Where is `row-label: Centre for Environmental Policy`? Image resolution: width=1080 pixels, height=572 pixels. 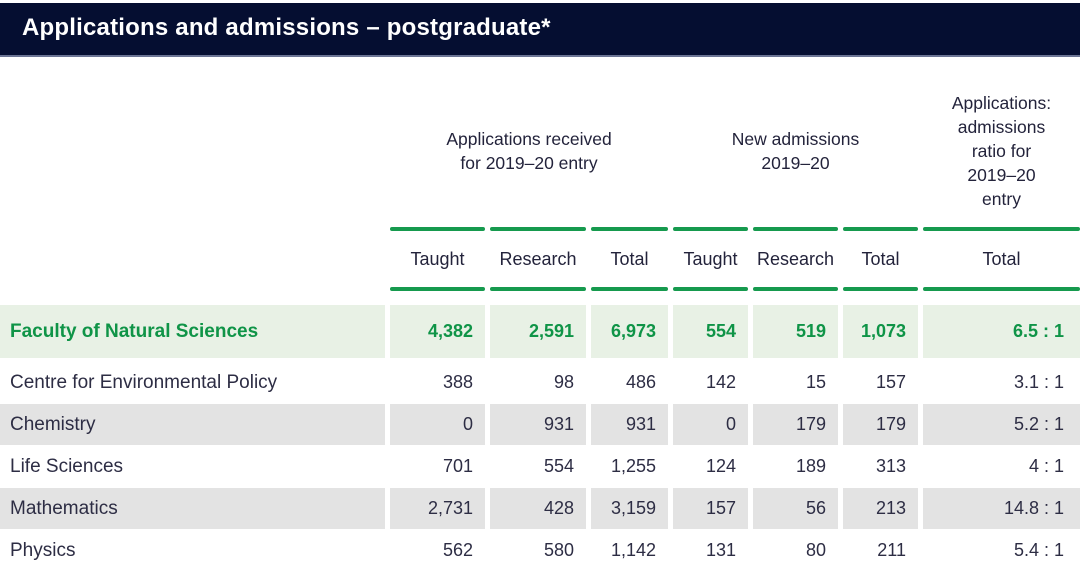
row-label: Centre for Environmental Policy is located at coordinates (144, 382).